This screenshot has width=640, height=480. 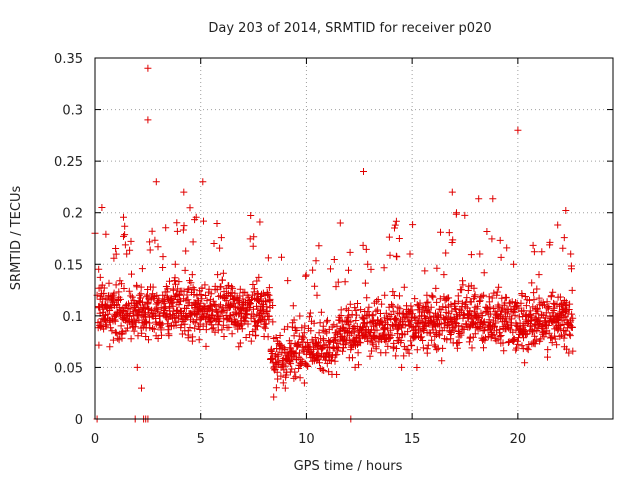 I want to click on x-tick-label: 15, so click(x=412, y=439).